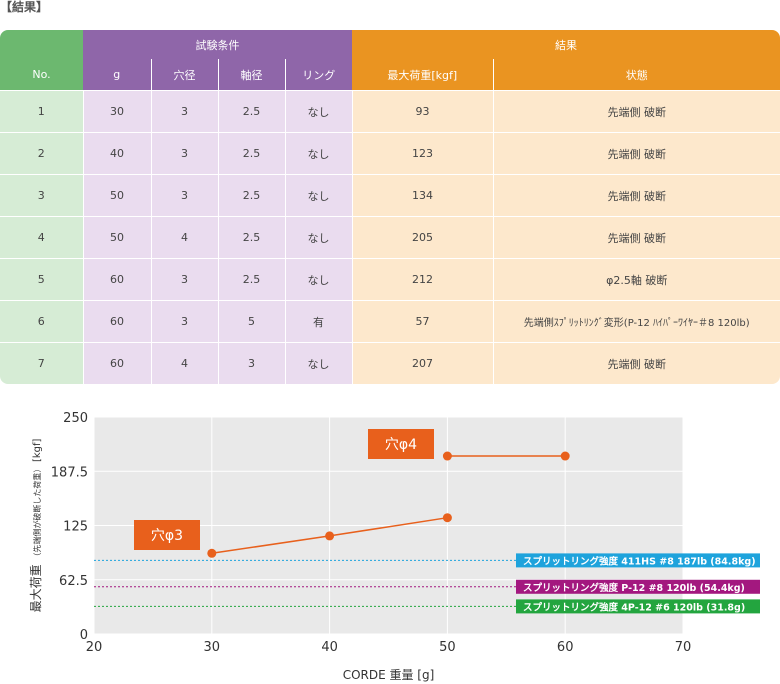  What do you see at coordinates (41, 237) in the screenshot?
I see `cell-no: 4` at bounding box center [41, 237].